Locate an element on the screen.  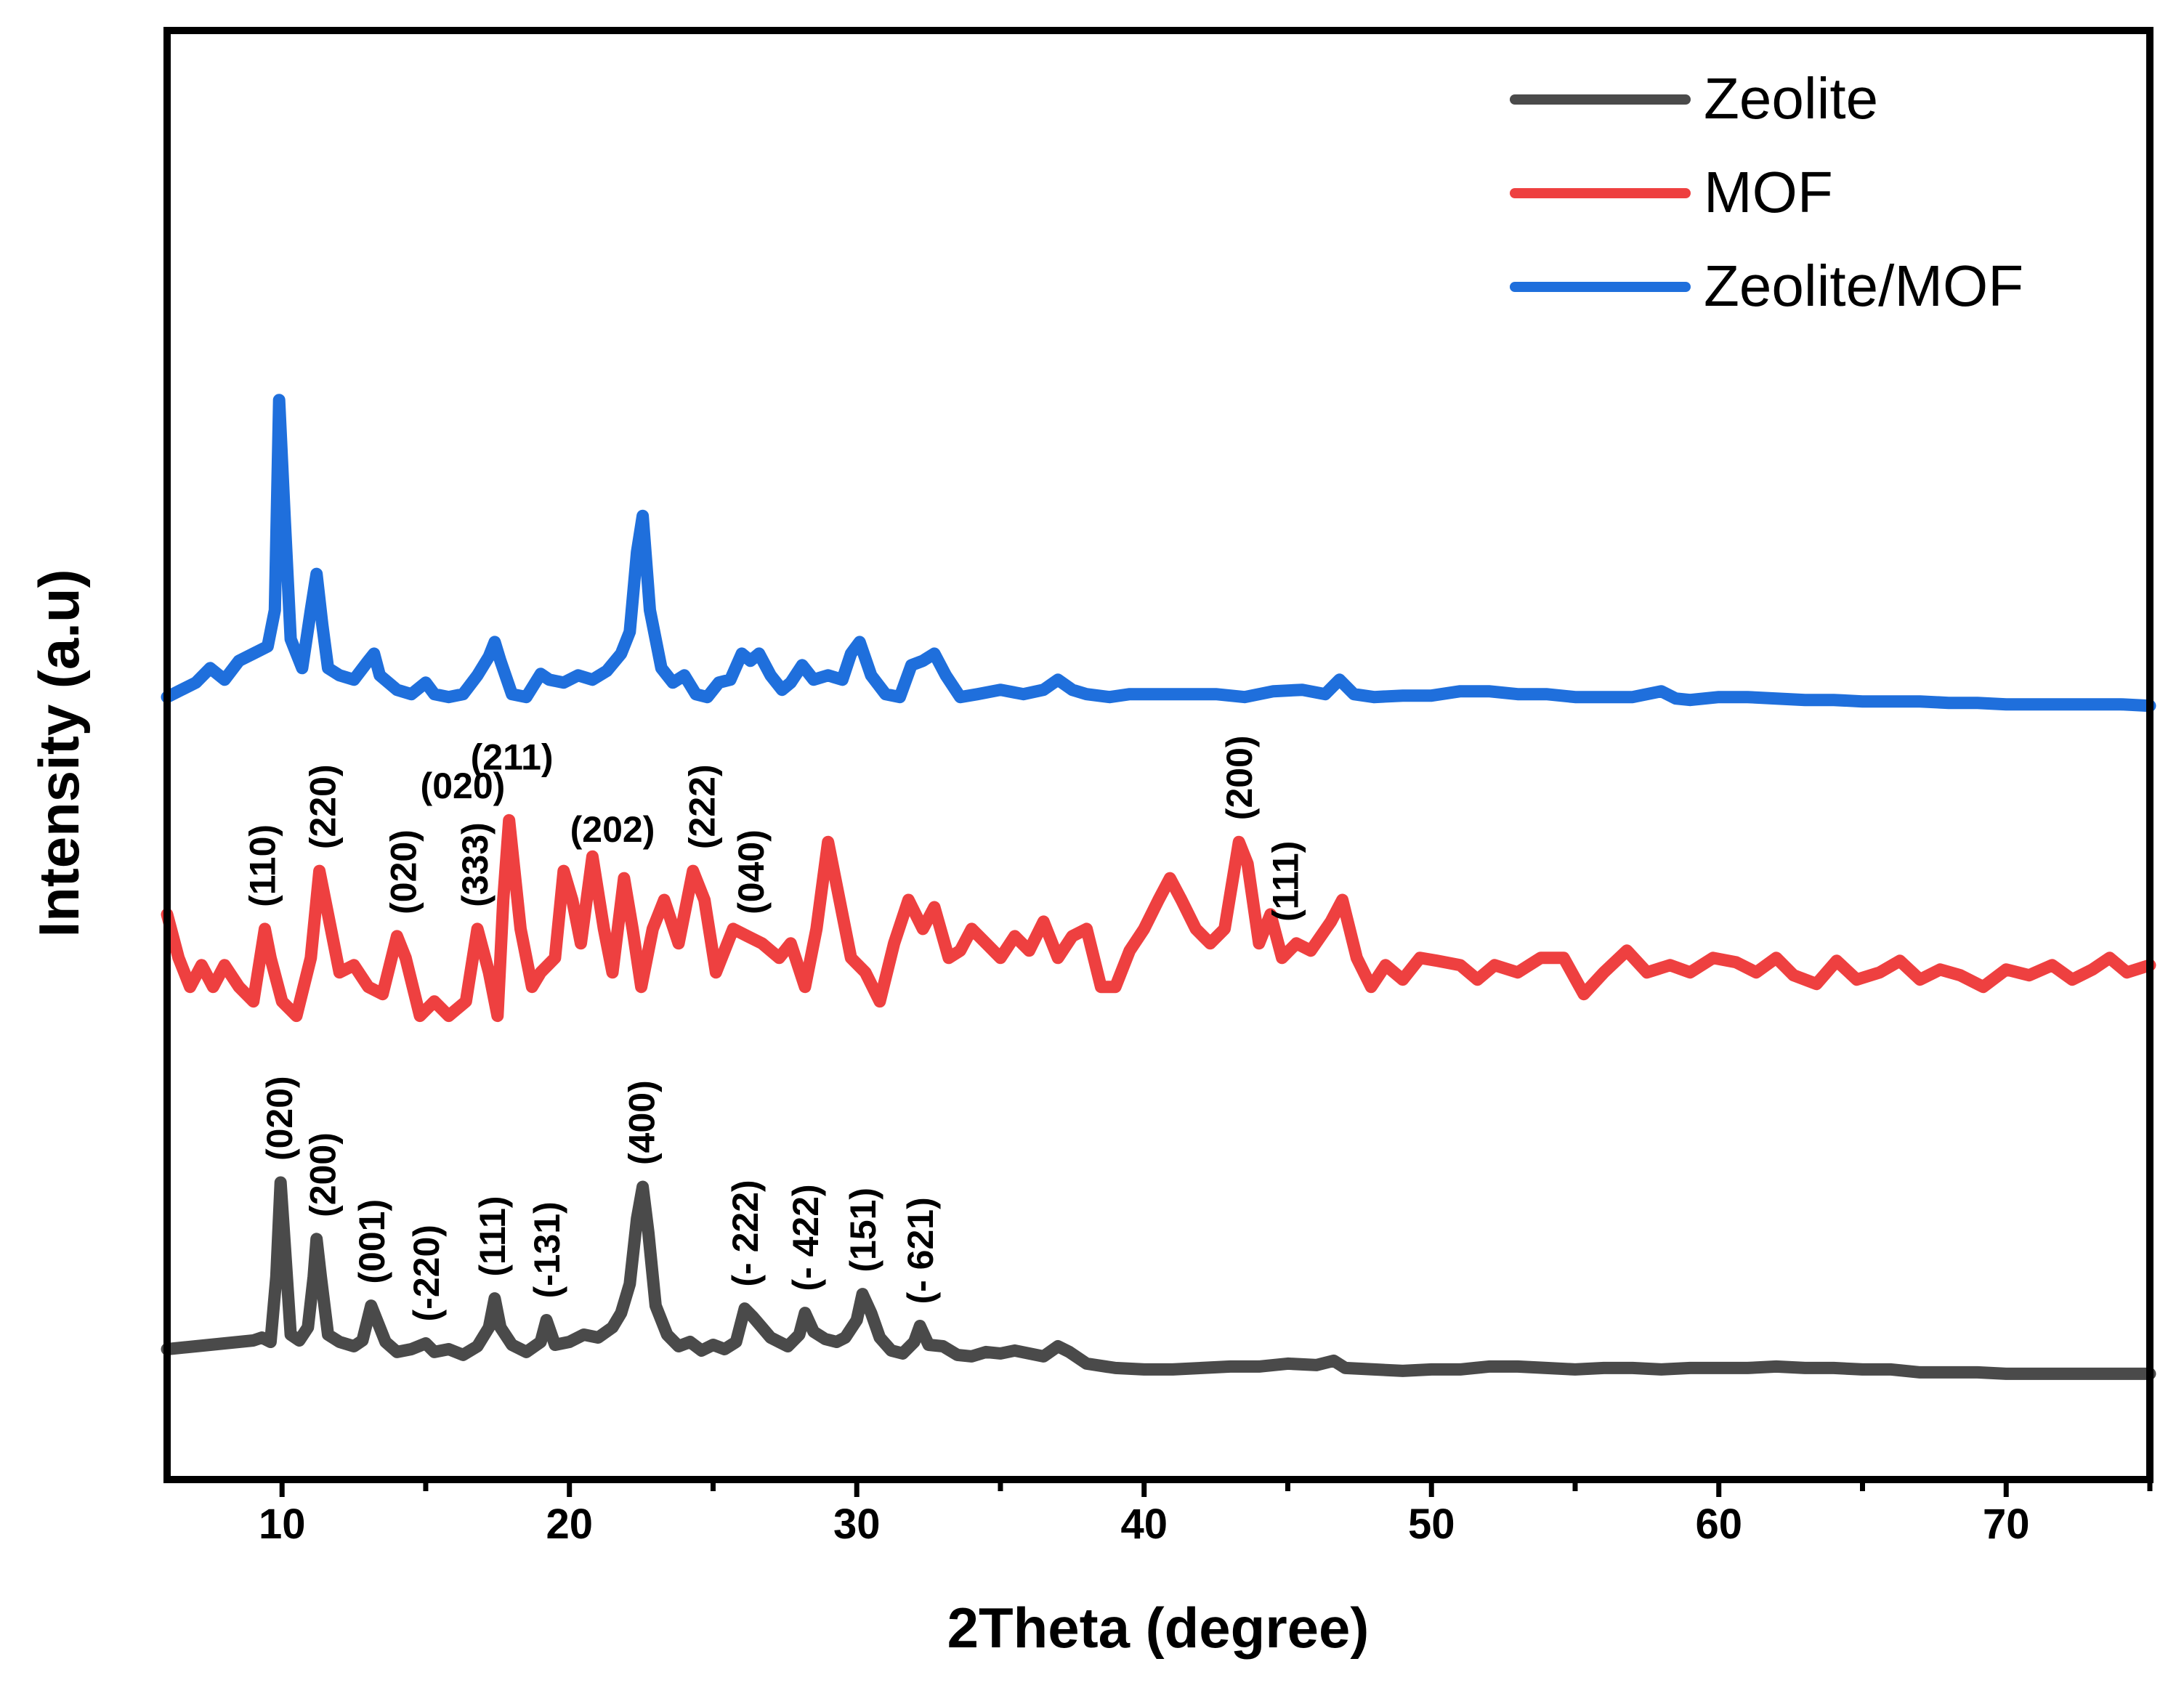
peak-label: (- 422) is located at coordinates (805, 1237).